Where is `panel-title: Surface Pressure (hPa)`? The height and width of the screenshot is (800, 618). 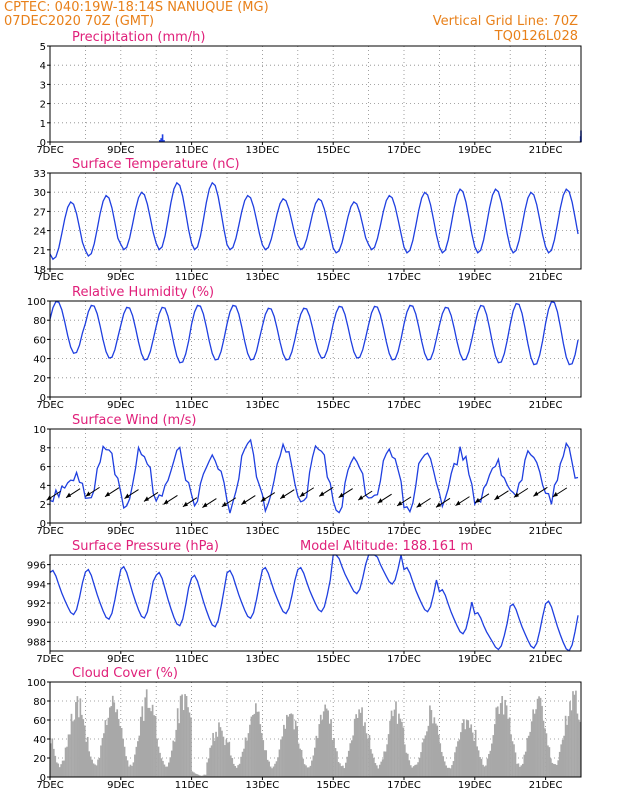
panel-title: Surface Pressure (hPa) is located at coordinates (145, 546).